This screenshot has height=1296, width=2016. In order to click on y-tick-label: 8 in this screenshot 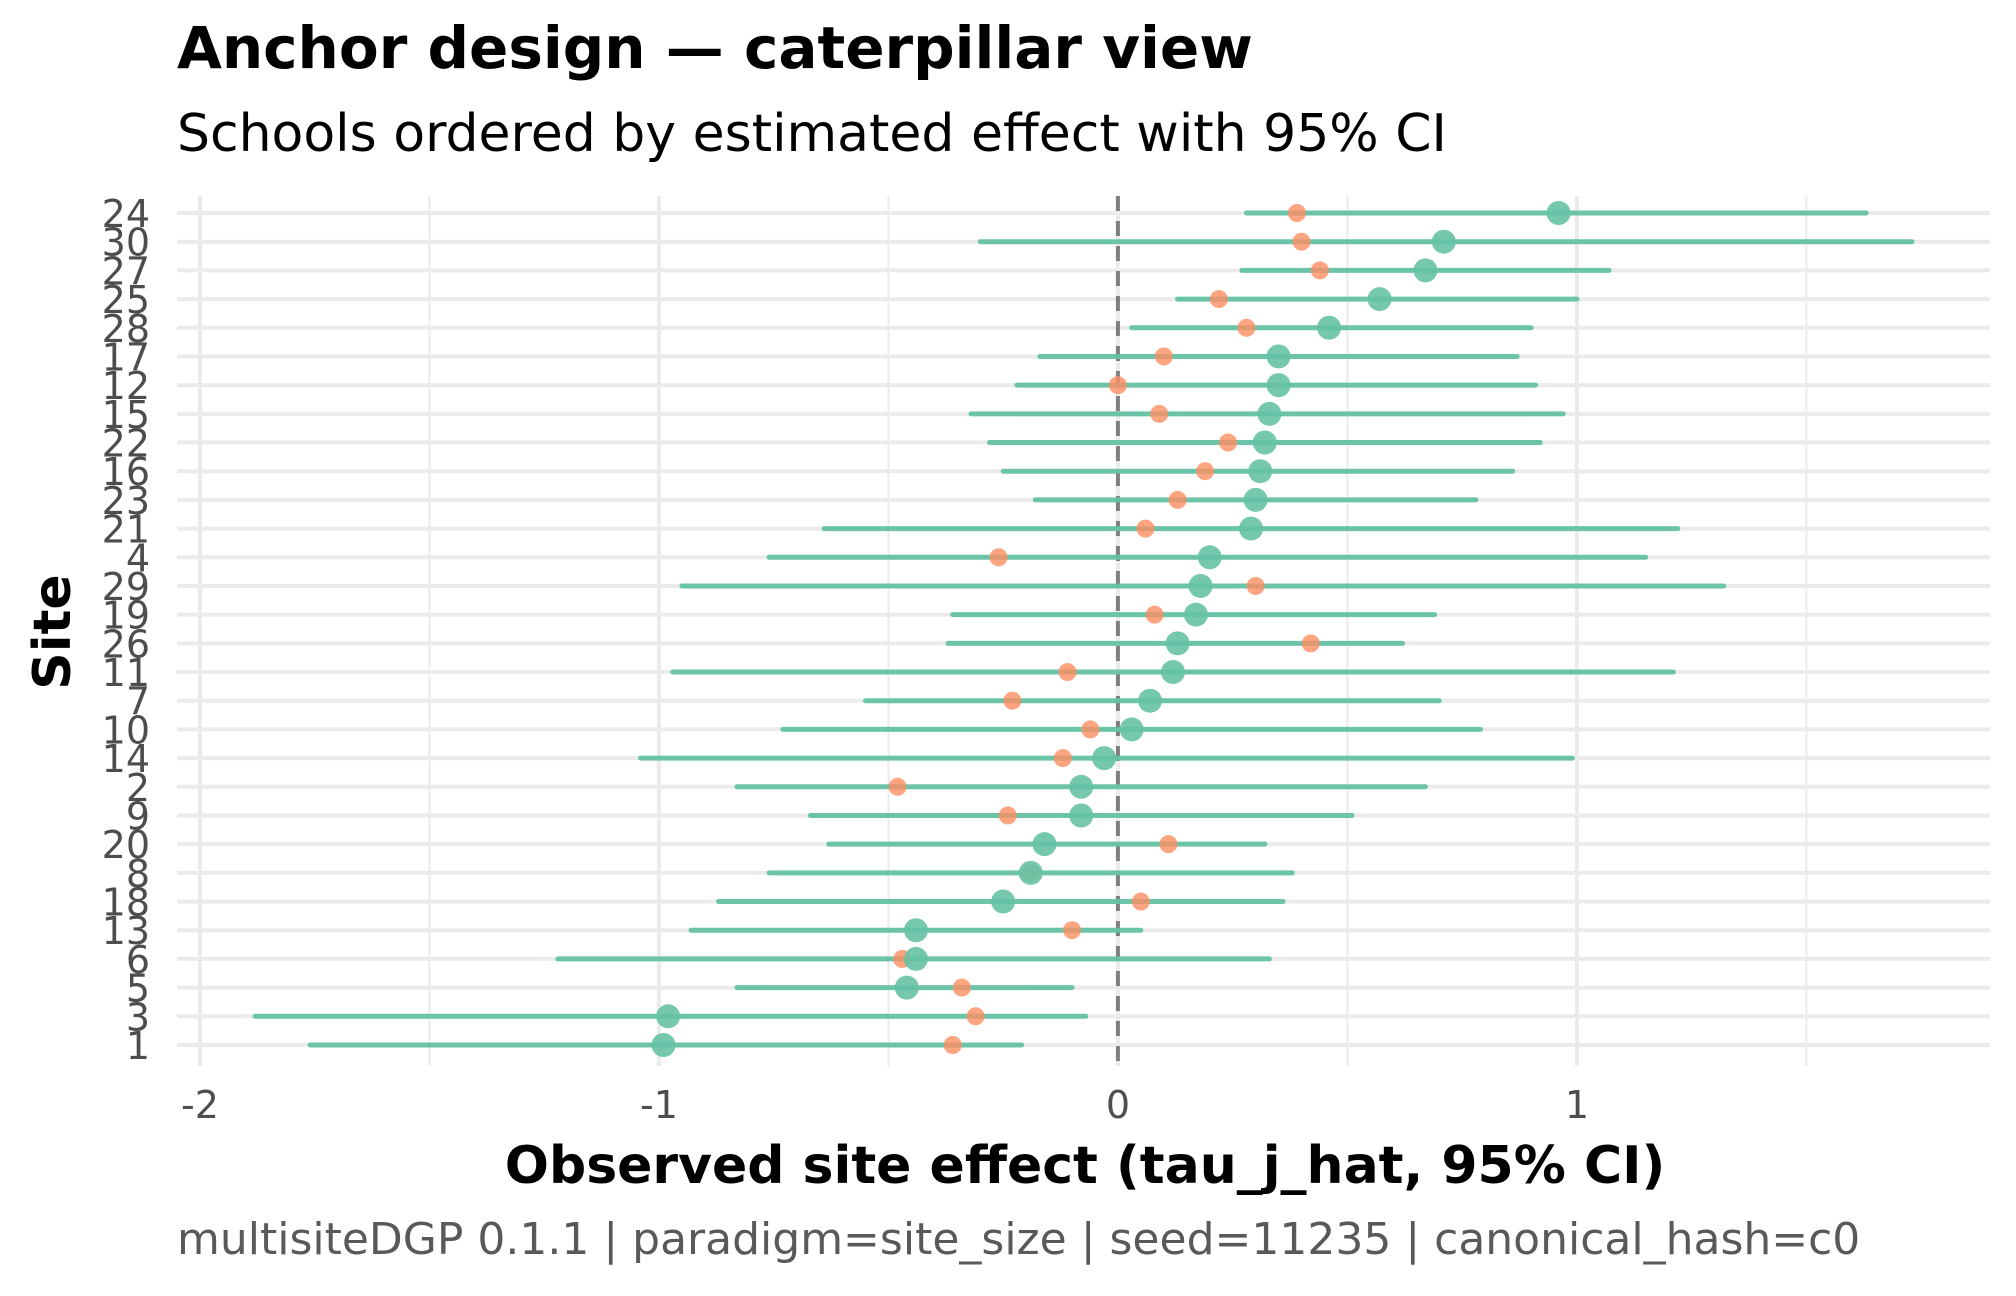, I will do `click(138, 874)`.